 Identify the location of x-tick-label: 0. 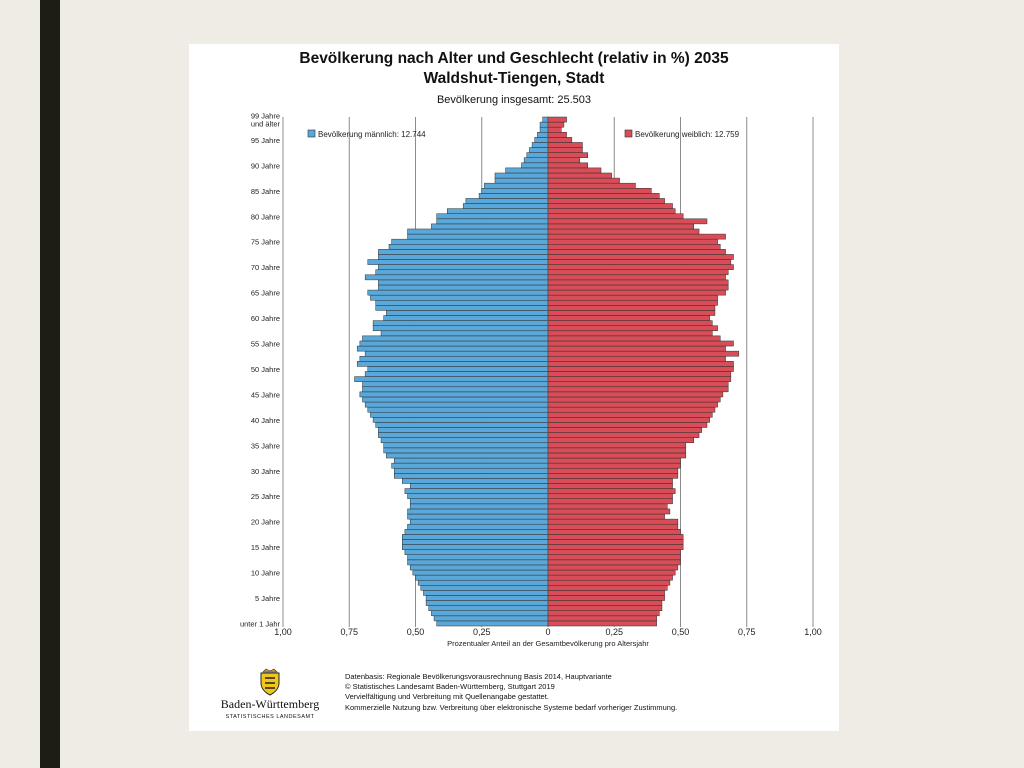
(547, 632).